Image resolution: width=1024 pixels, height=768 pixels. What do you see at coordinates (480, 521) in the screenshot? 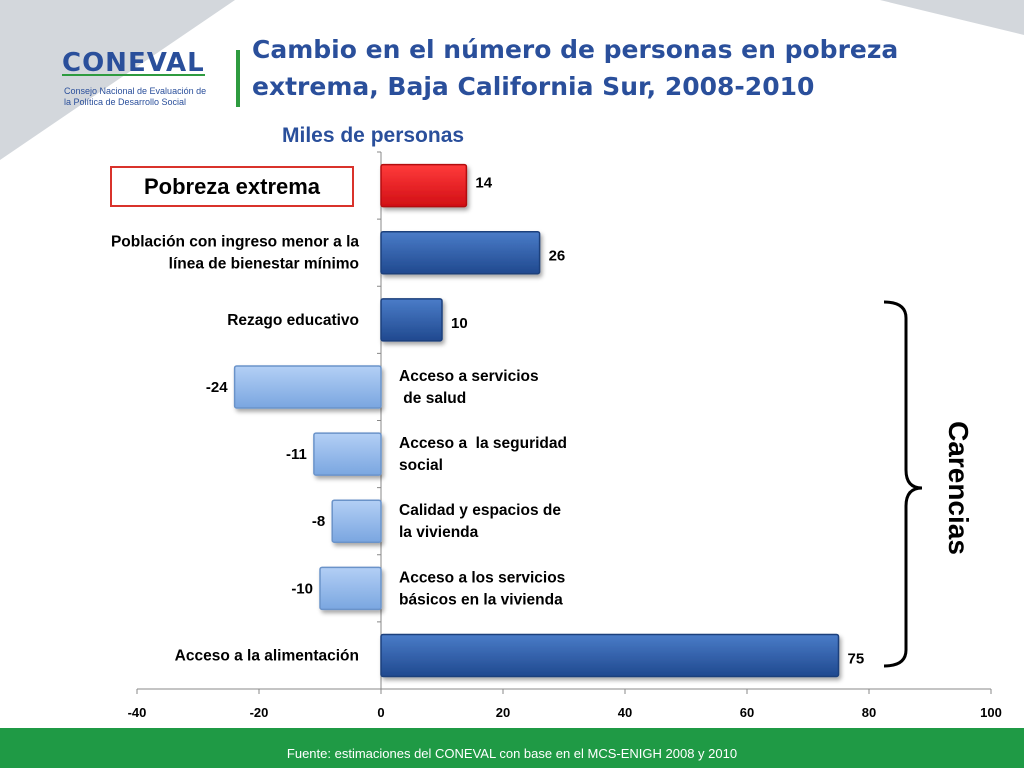
I see `category-label: Calidad y espacios de la vivienda` at bounding box center [480, 521].